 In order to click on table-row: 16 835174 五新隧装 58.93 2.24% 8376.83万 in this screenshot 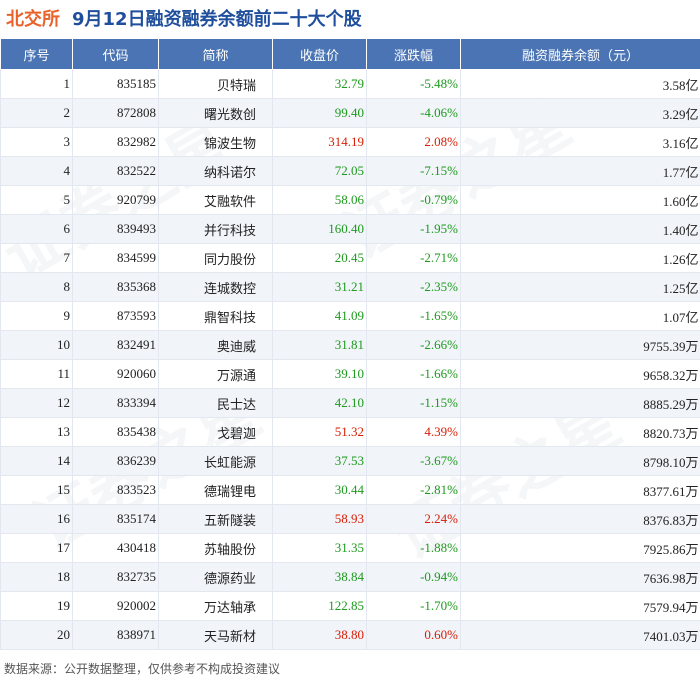, I will do `click(350, 519)`.